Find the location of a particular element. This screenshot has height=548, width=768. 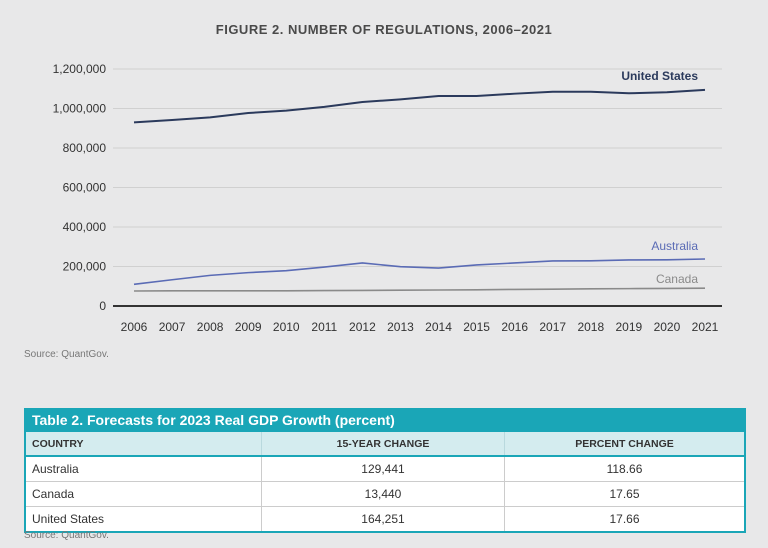

table-row: Australia 129,441 118.66 is located at coordinates (385, 469).